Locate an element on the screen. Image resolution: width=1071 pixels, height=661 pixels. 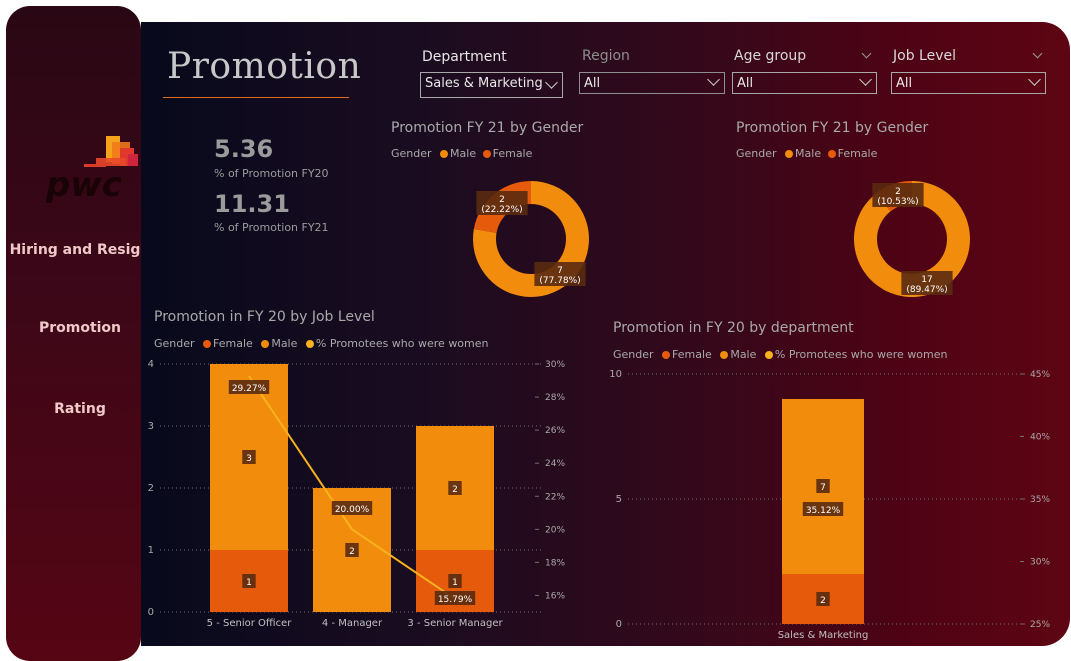
bar-left-pct-label: 15.79% is located at coordinates (455, 600).